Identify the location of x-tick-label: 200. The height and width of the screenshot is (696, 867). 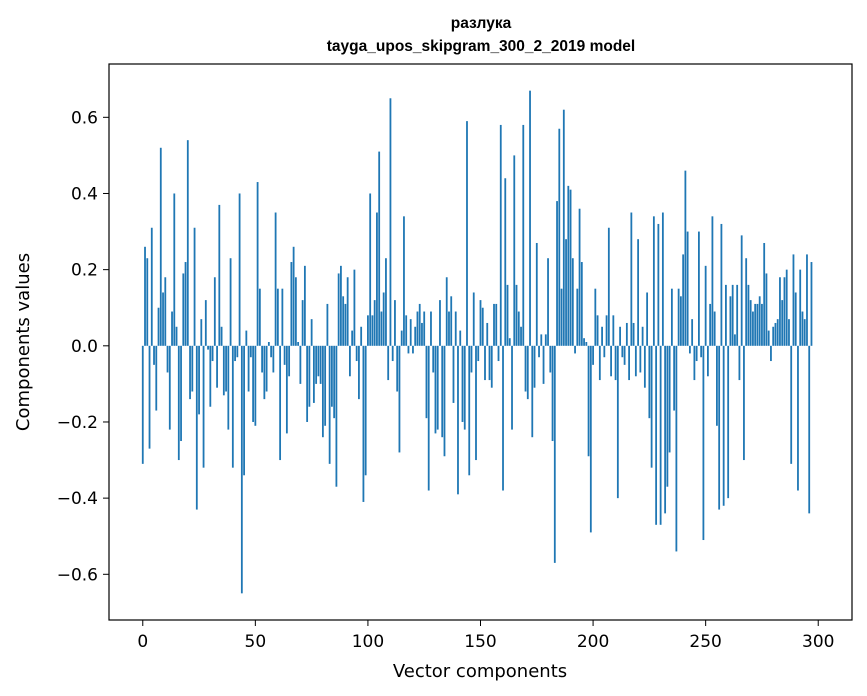
(593, 642).